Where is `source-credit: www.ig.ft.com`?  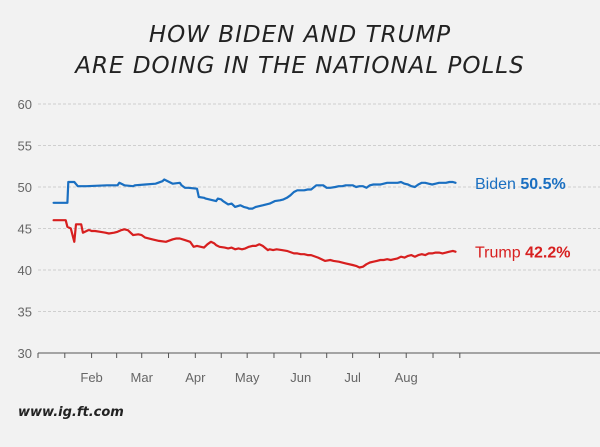
source-credit: www.ig.ft.com is located at coordinates (71, 412).